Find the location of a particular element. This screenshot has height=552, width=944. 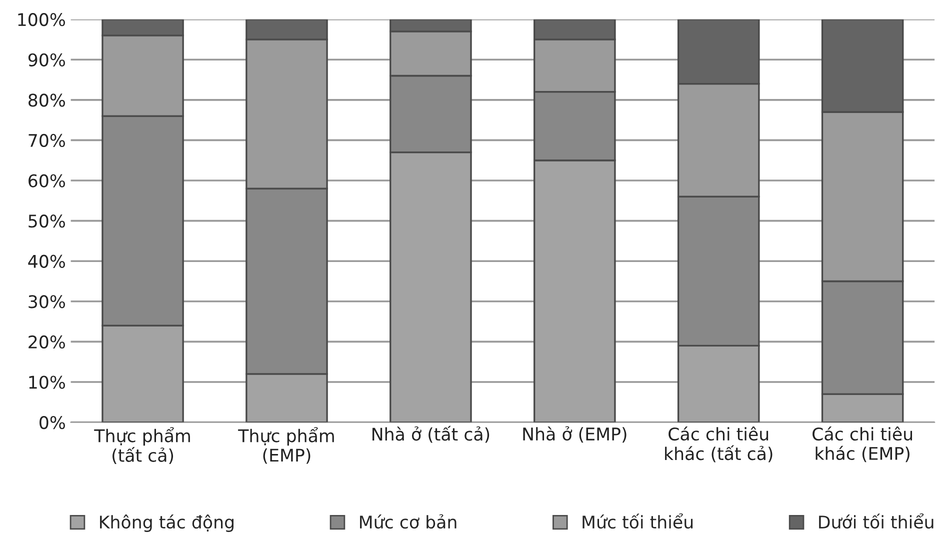

x-tick-label: Thực phẩm (EMP) is located at coordinates (286, 445).